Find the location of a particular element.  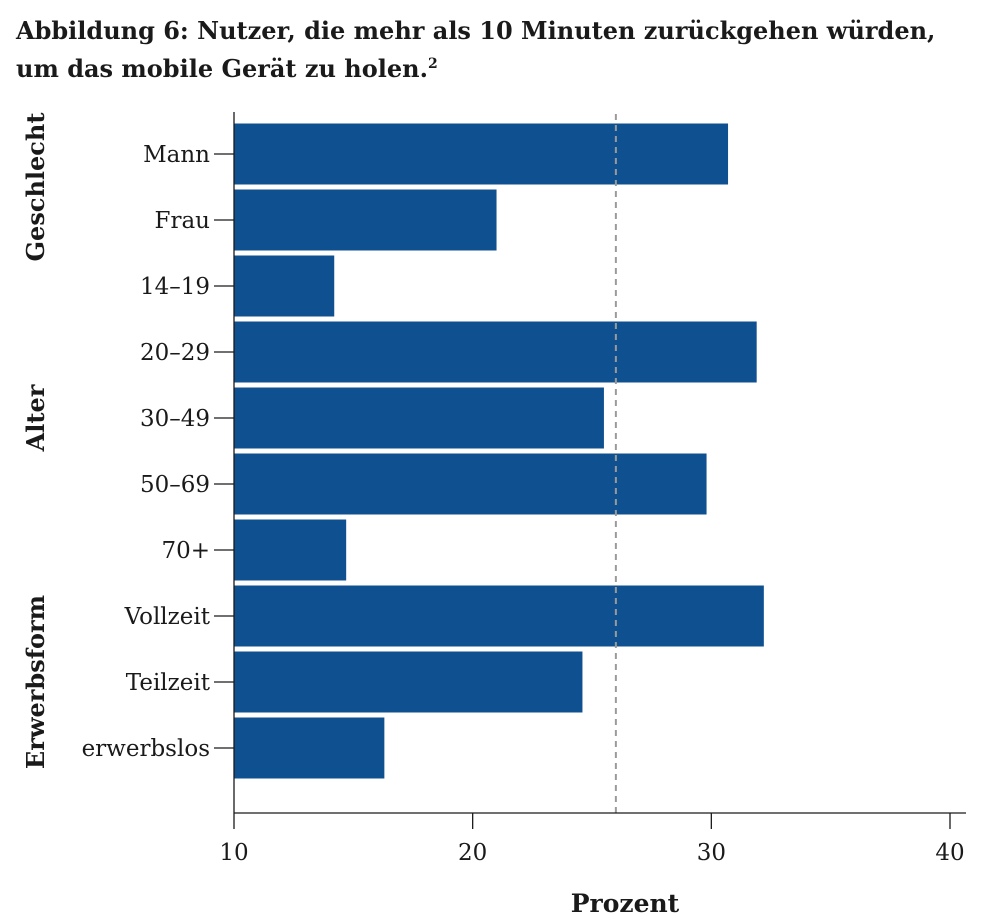

y-tick-label: erwerbslos is located at coordinates (146, 749).